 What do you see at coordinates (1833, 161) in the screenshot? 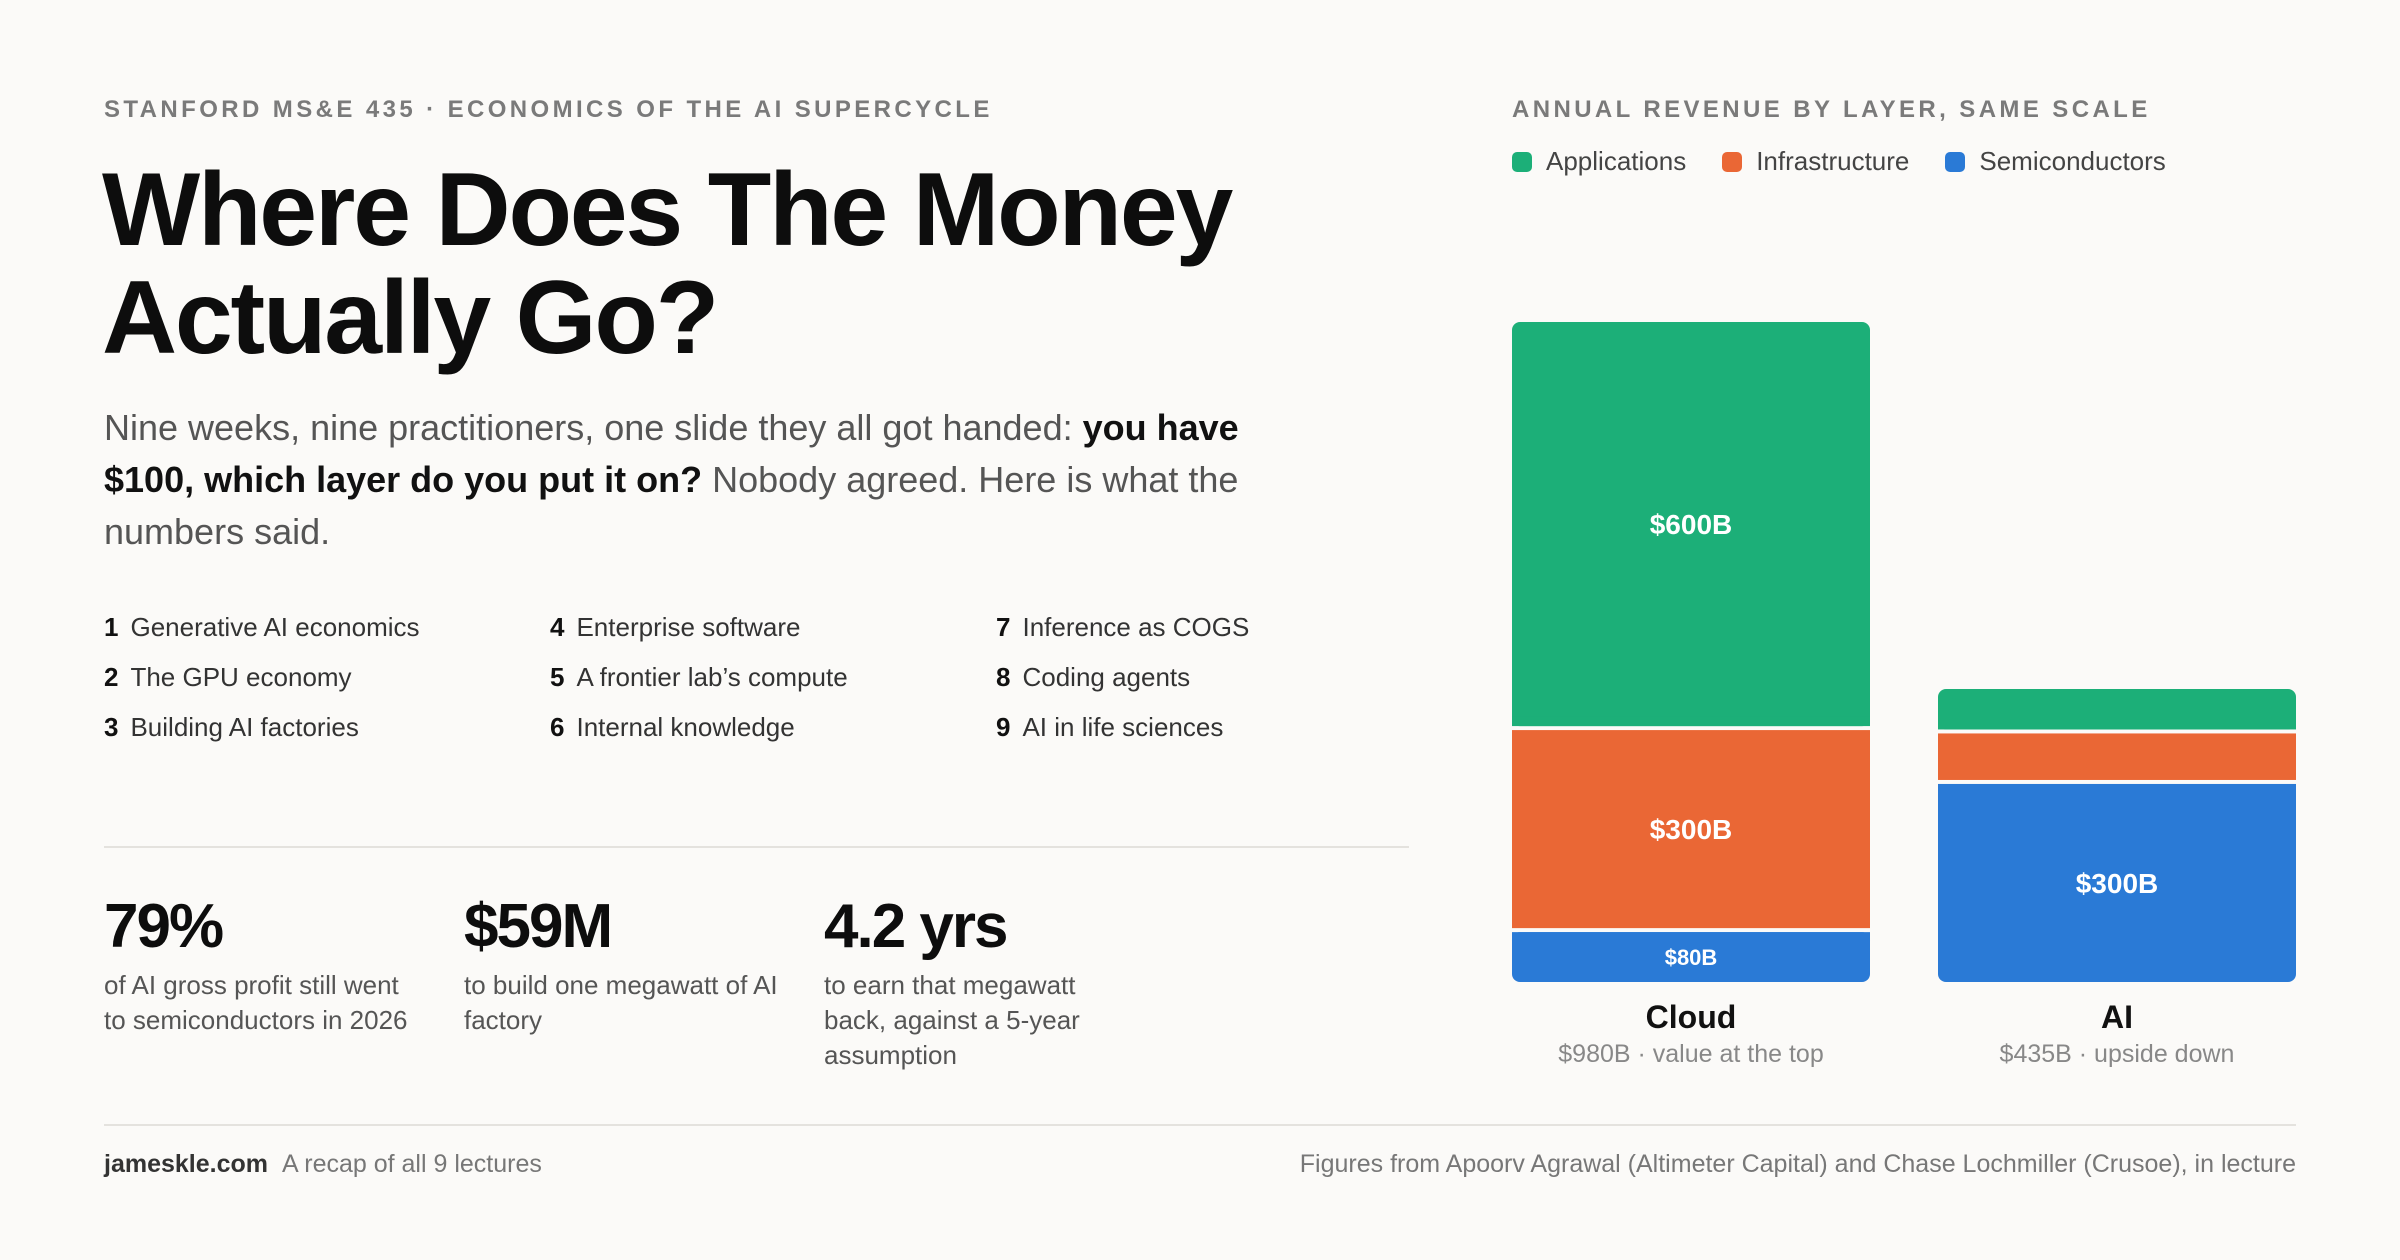
I see `legend-label: Infrastructure` at bounding box center [1833, 161].